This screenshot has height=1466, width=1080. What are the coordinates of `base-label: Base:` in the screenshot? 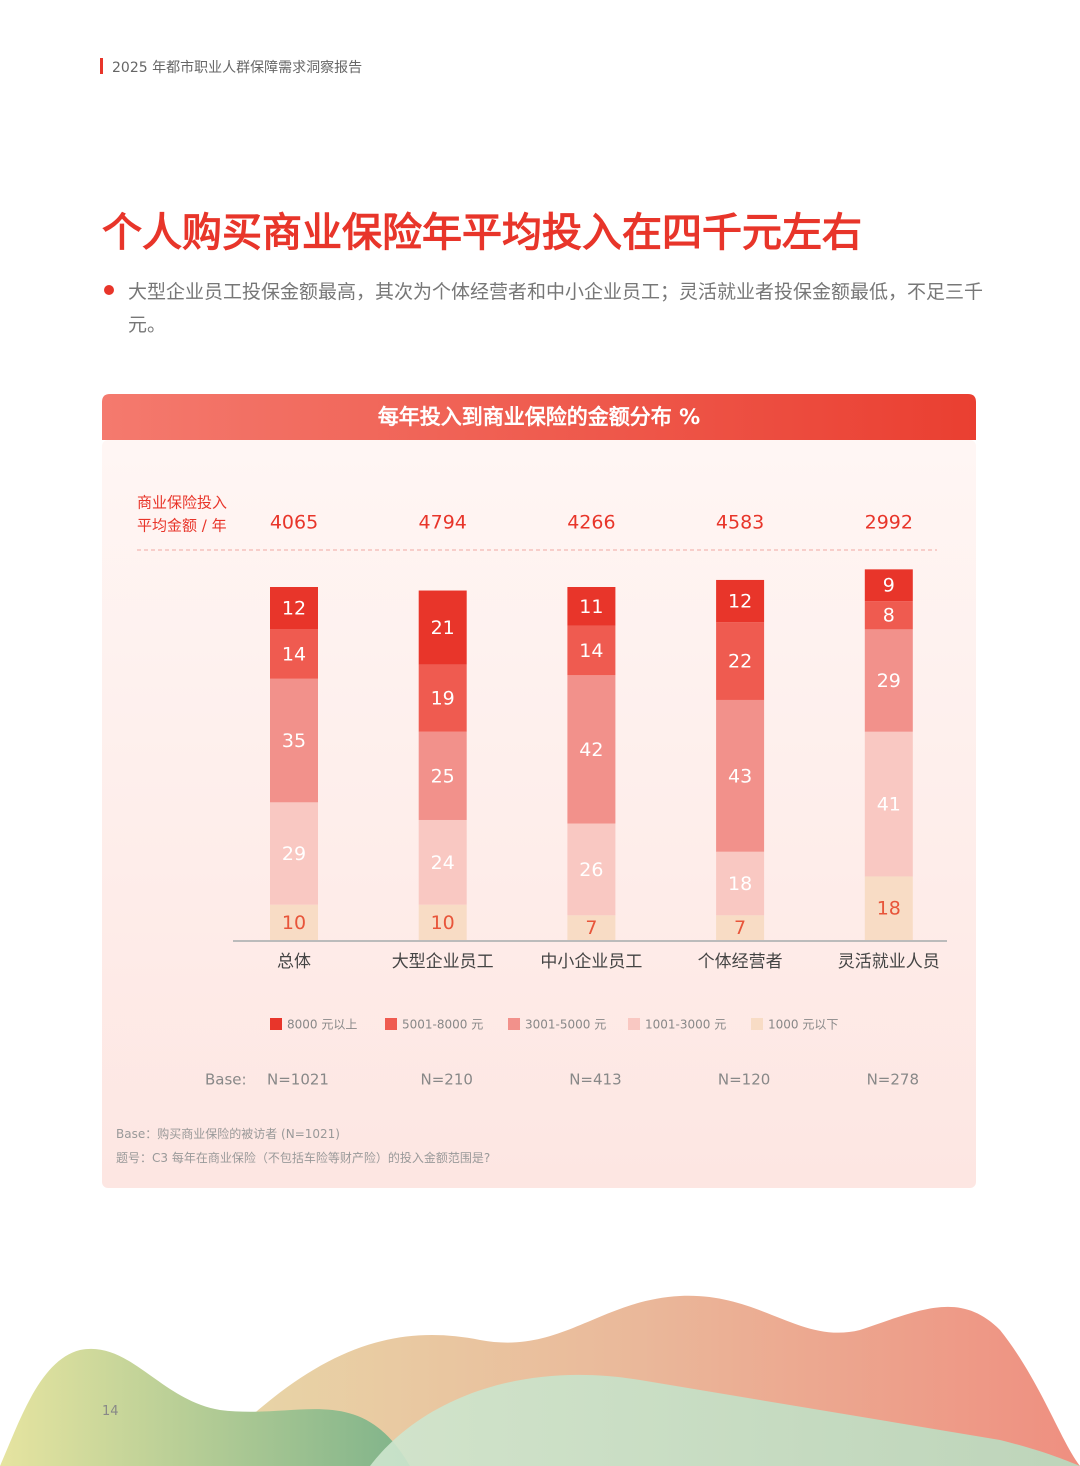 It's located at (226, 1080).